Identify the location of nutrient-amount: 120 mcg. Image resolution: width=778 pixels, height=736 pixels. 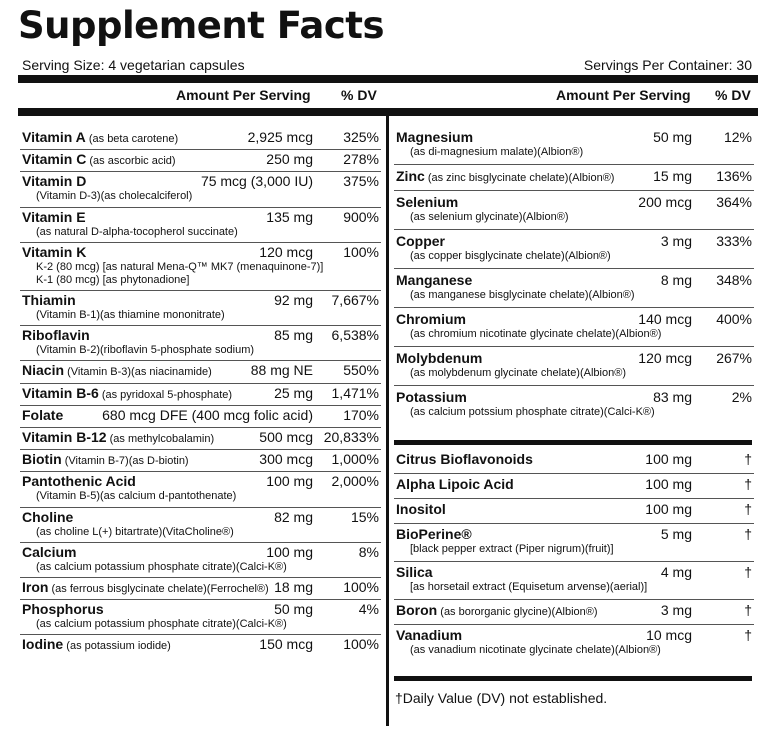
(286, 251).